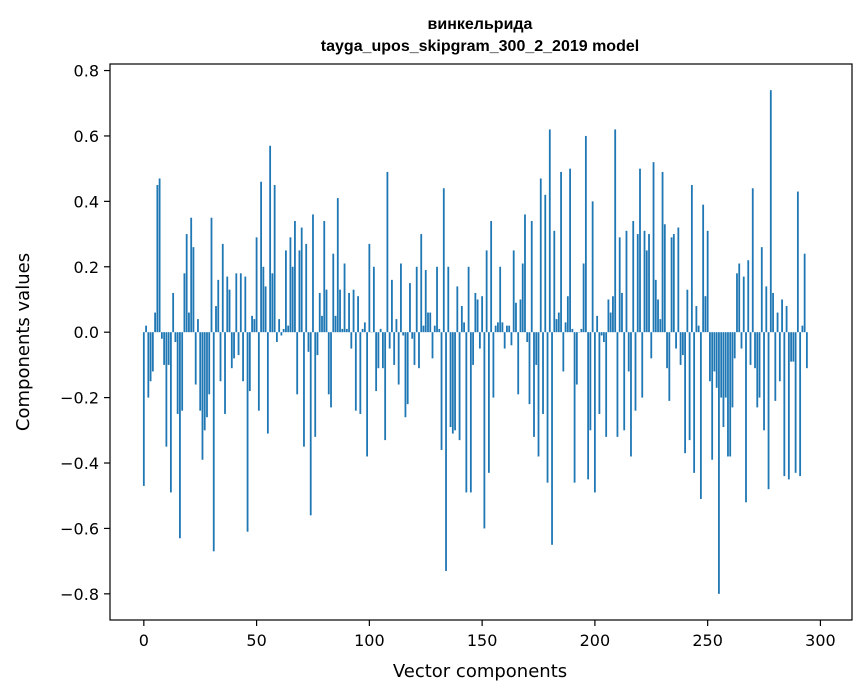  What do you see at coordinates (482, 640) in the screenshot?
I see `x-tick-label: 150` at bounding box center [482, 640].